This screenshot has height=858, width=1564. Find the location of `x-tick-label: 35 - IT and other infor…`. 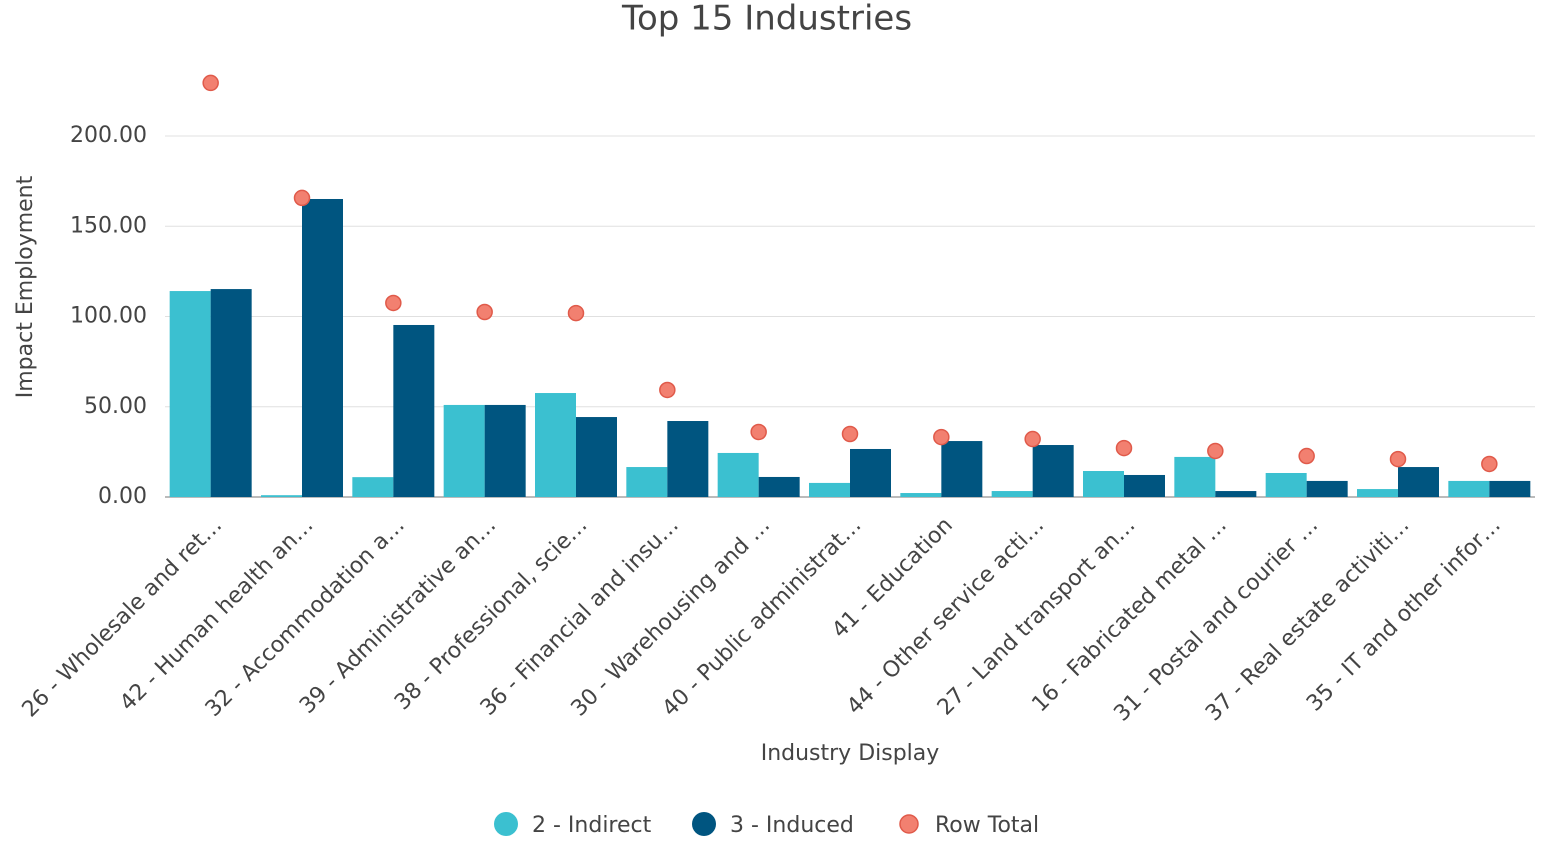

x-tick-label: 35 - IT and other infor… is located at coordinates (1404, 615).